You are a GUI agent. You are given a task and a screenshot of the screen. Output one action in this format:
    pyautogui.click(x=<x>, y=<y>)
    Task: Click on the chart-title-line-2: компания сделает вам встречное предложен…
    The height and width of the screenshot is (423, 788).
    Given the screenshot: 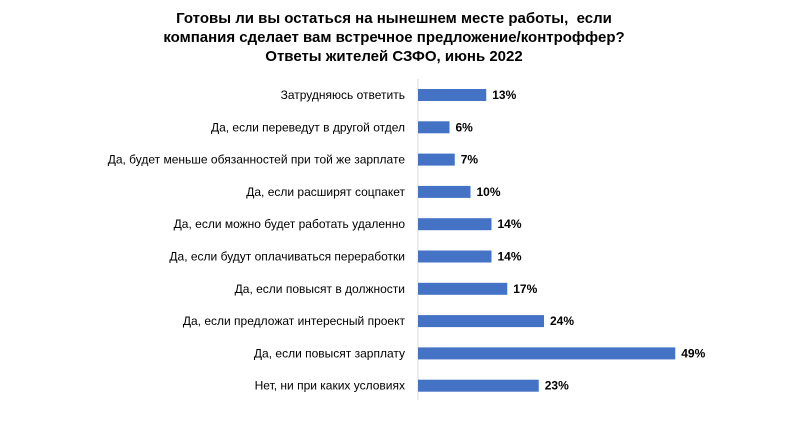 What is the action you would take?
    pyautogui.click(x=394, y=37)
    